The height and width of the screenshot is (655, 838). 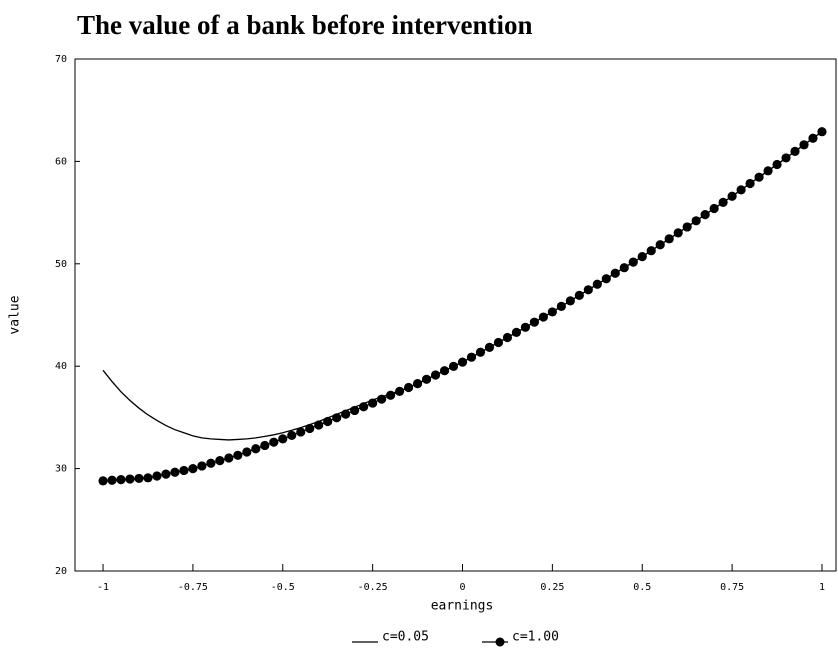 What do you see at coordinates (822, 587) in the screenshot?
I see `x-tick-label: 1` at bounding box center [822, 587].